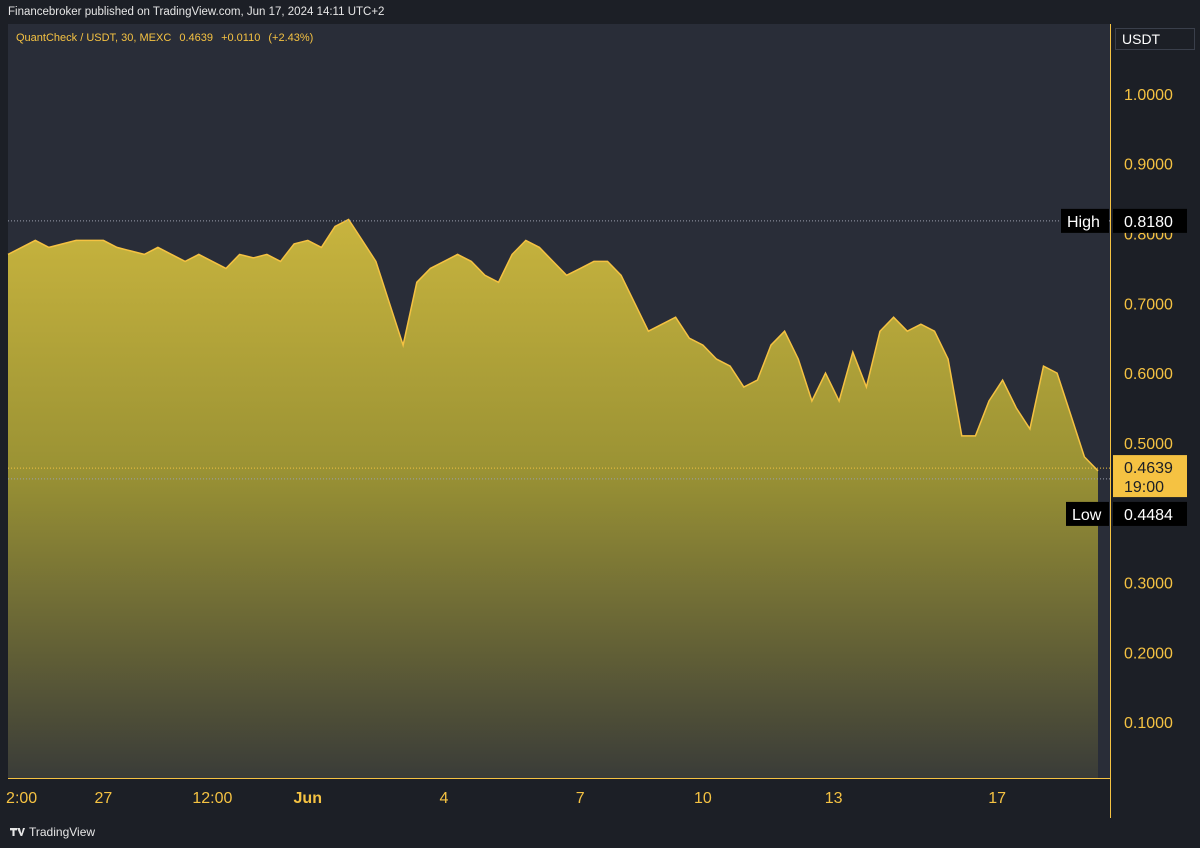 This screenshot has width=1200, height=848. Describe the element at coordinates (1148, 723) in the screenshot. I see `y-tick-label: 0.1000` at that location.